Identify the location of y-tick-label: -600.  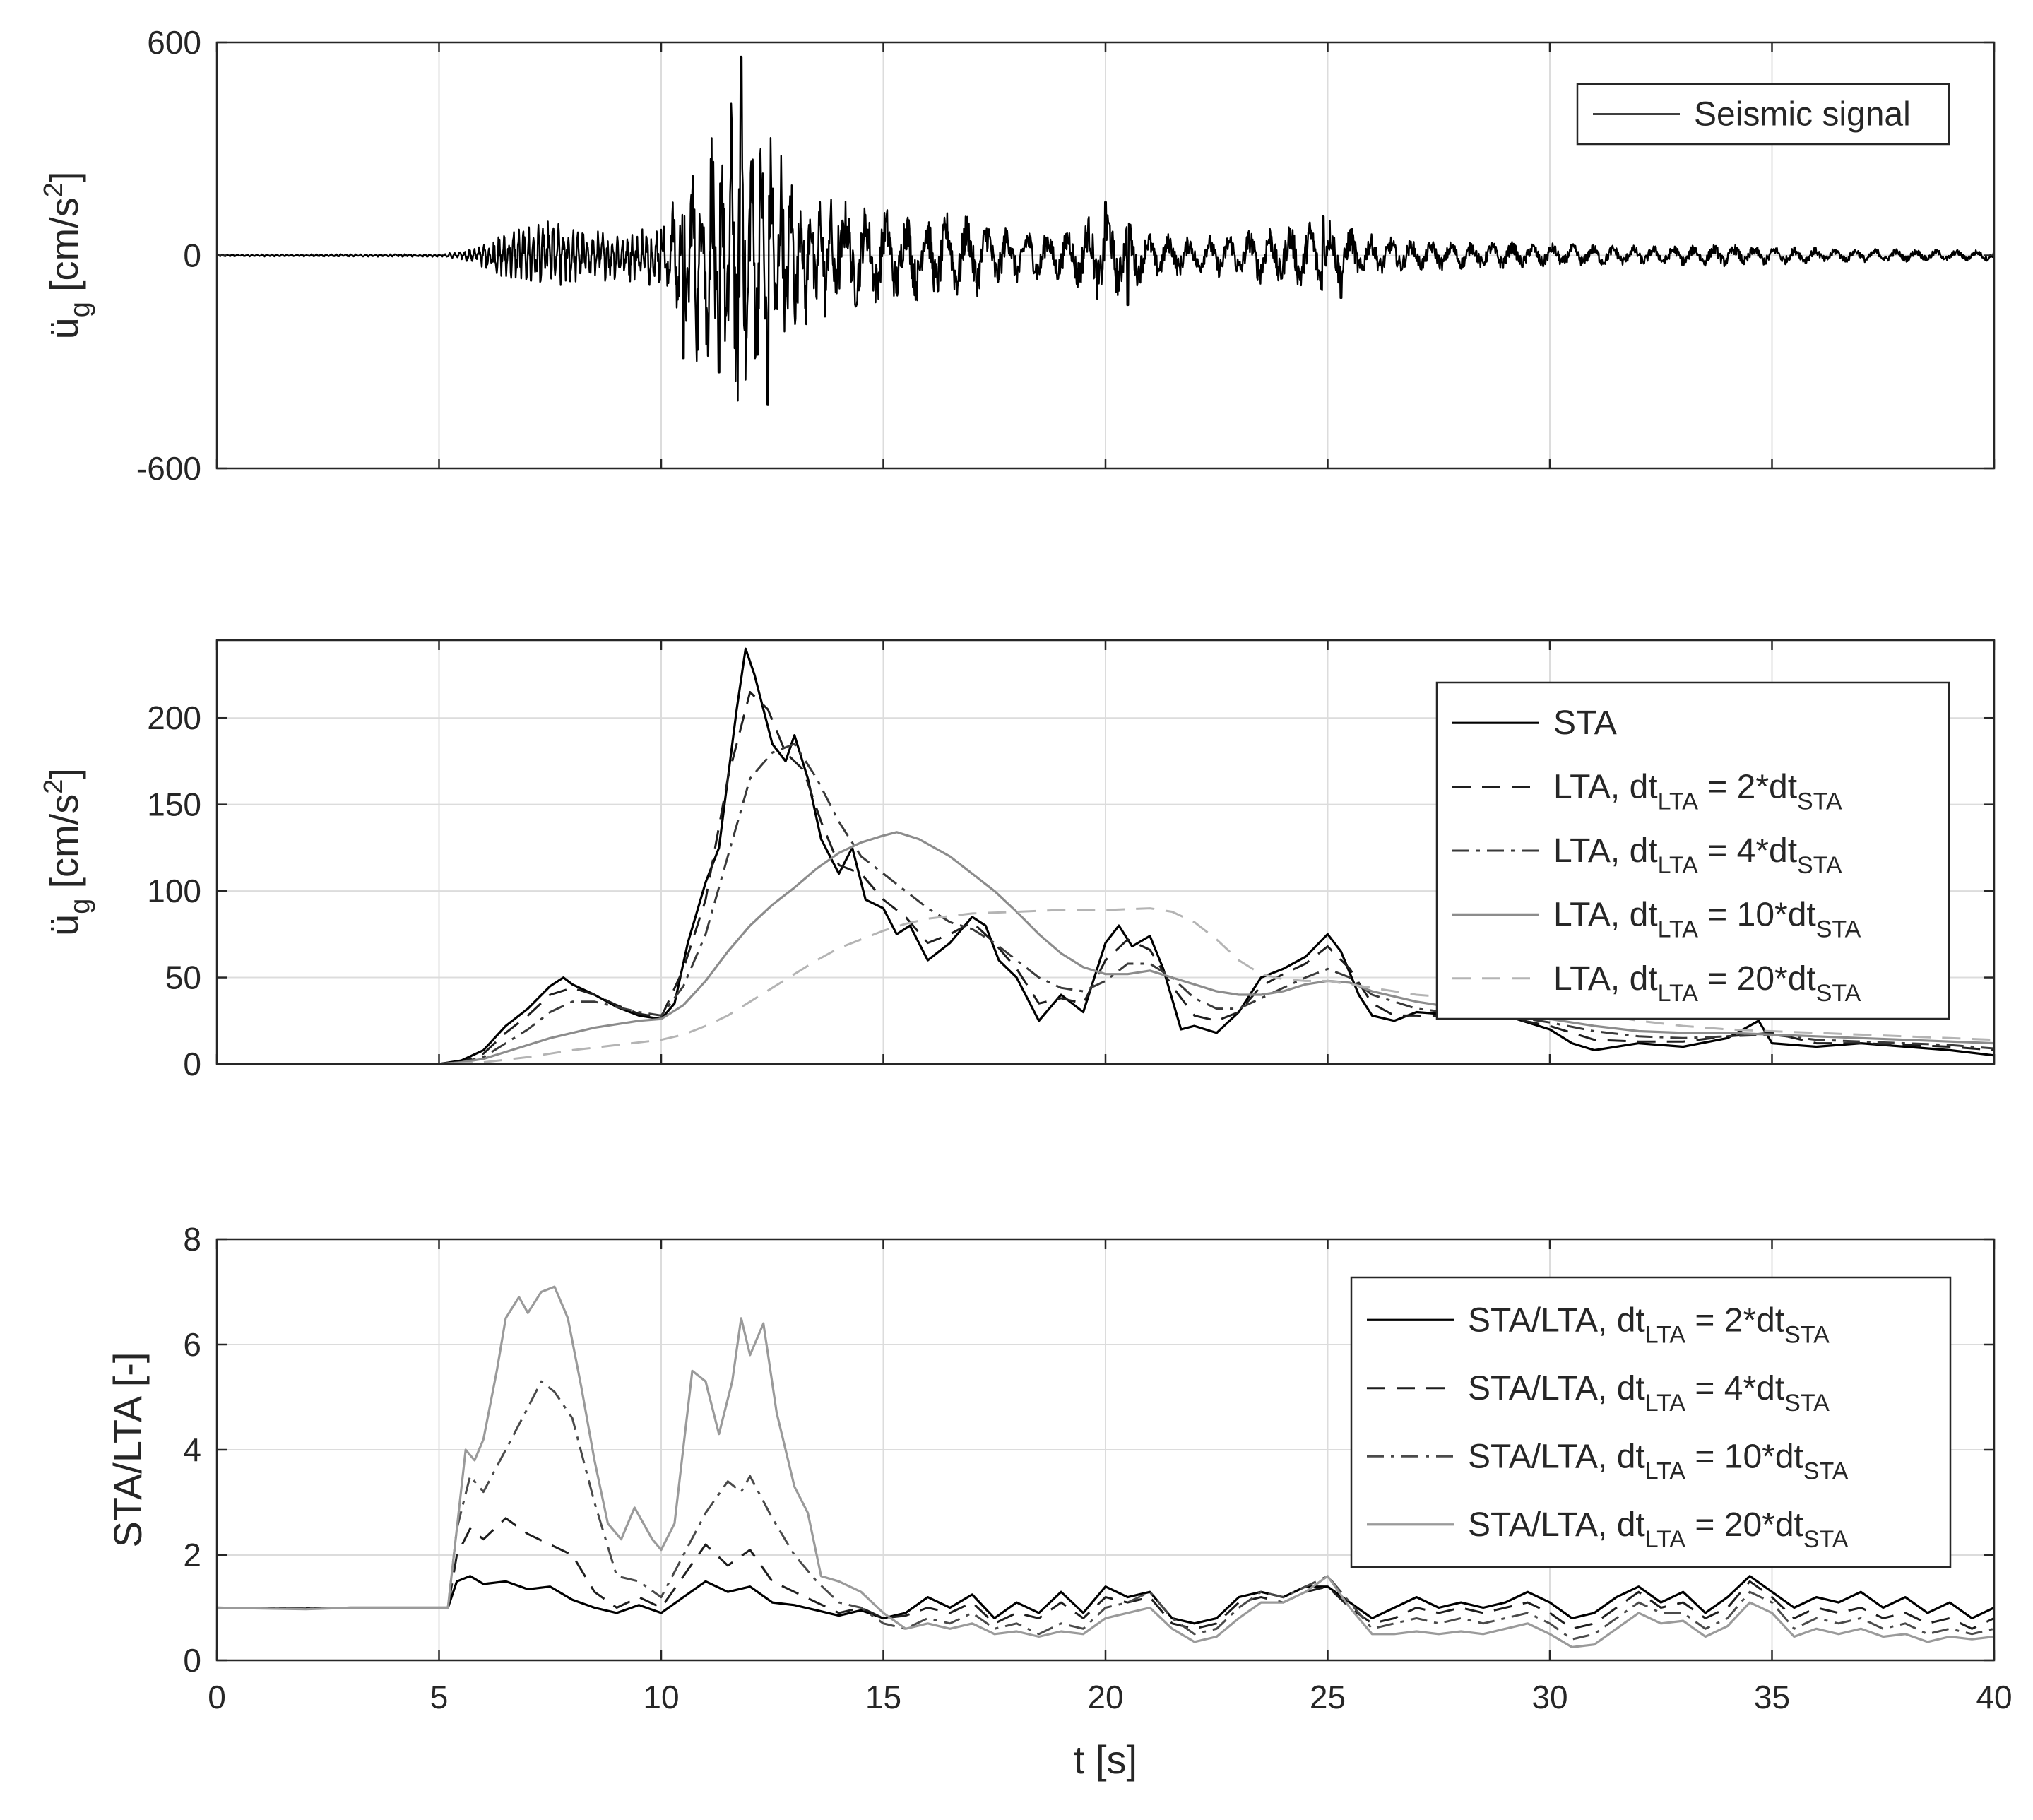
(168, 469).